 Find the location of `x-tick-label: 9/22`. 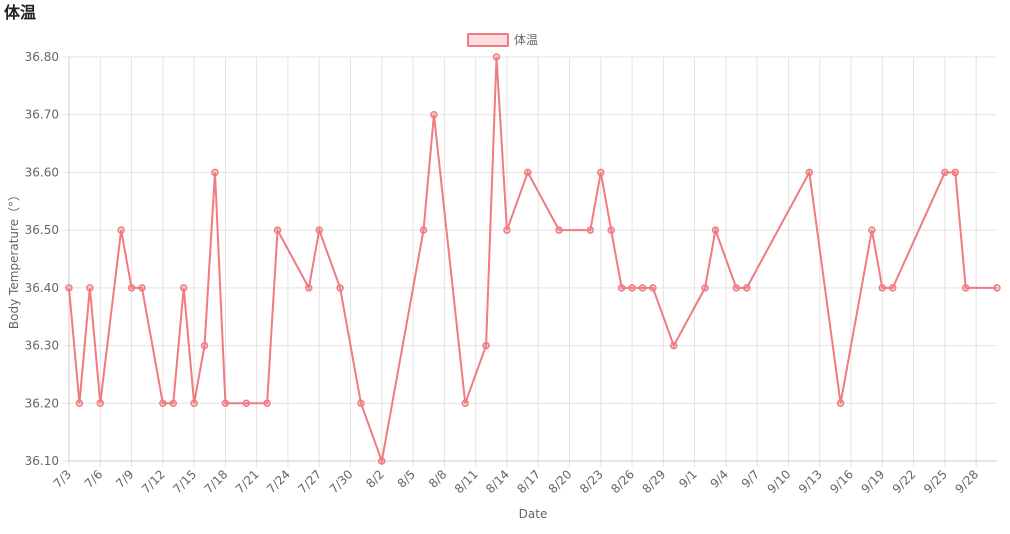

x-tick-label: 9/22 is located at coordinates (904, 481).